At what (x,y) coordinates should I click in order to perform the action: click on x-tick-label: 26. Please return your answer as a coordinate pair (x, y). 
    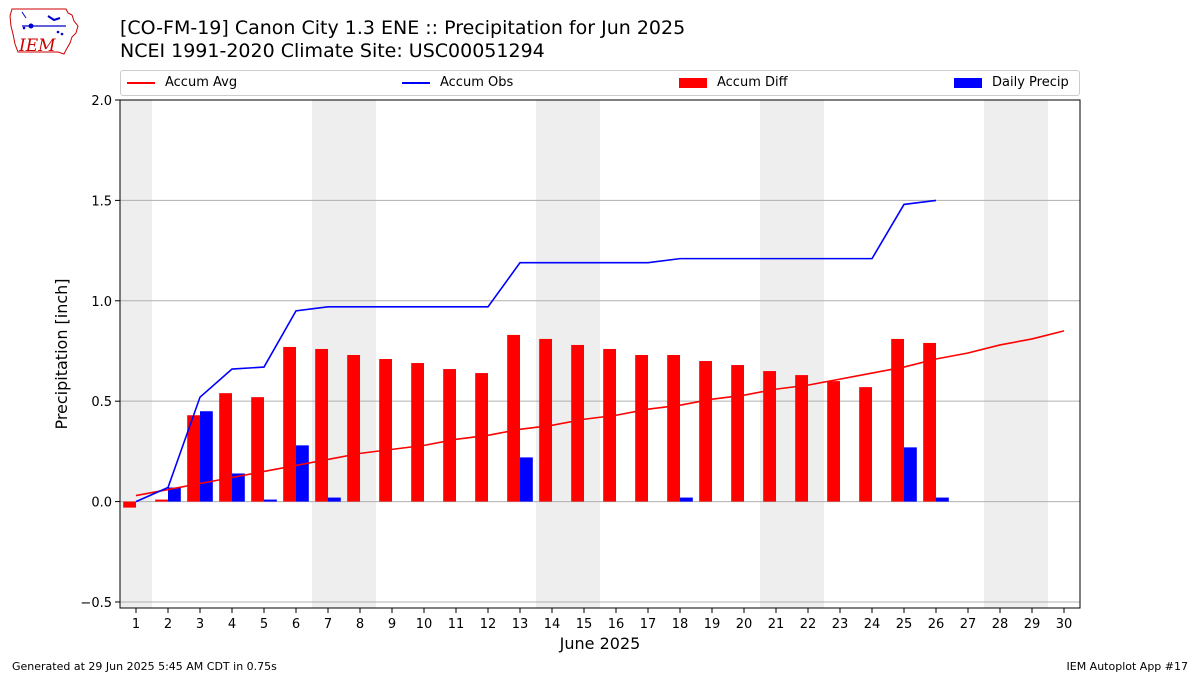
    Looking at the image, I should click on (936, 624).